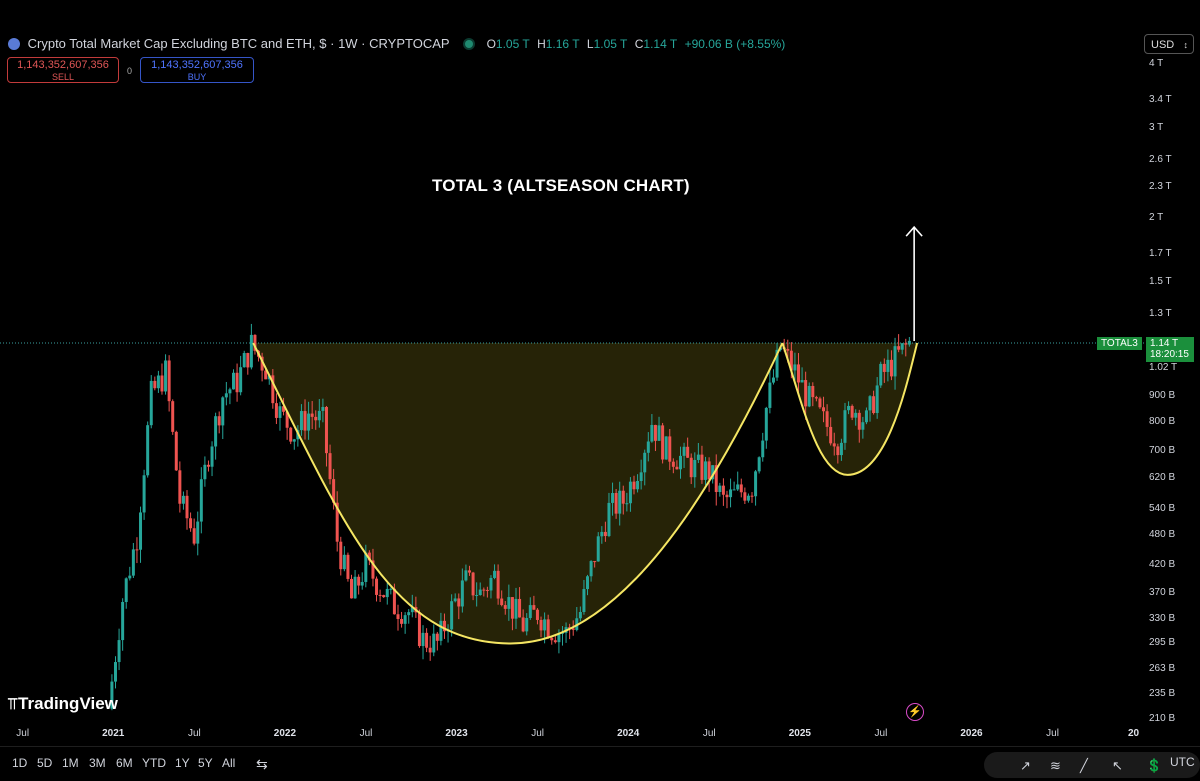  Describe the element at coordinates (1186, 45) in the screenshot. I see `chevron-updown-icon: ↕` at that location.